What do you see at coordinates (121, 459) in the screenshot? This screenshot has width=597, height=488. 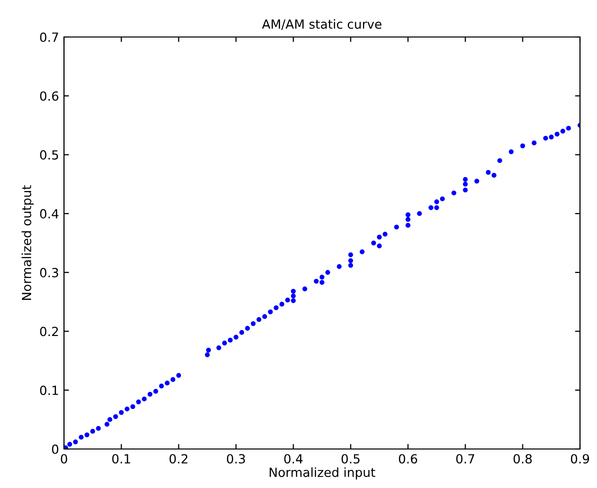 I see `x-tick-label: 0.1` at bounding box center [121, 459].